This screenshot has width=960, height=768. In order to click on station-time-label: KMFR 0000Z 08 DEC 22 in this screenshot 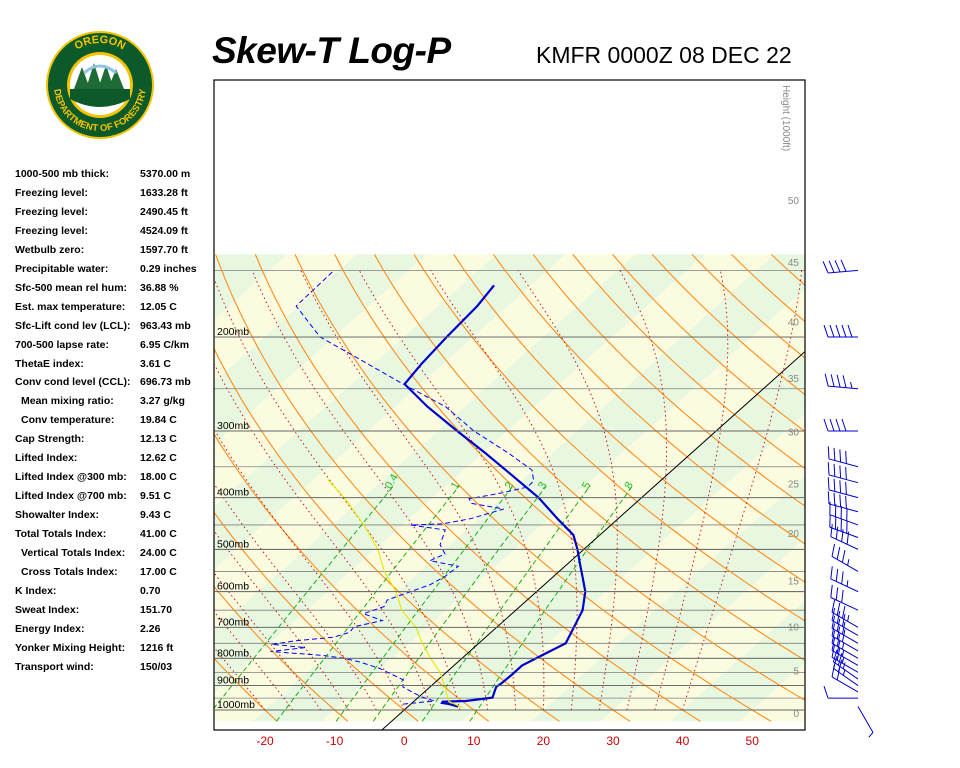, I will do `click(664, 55)`.